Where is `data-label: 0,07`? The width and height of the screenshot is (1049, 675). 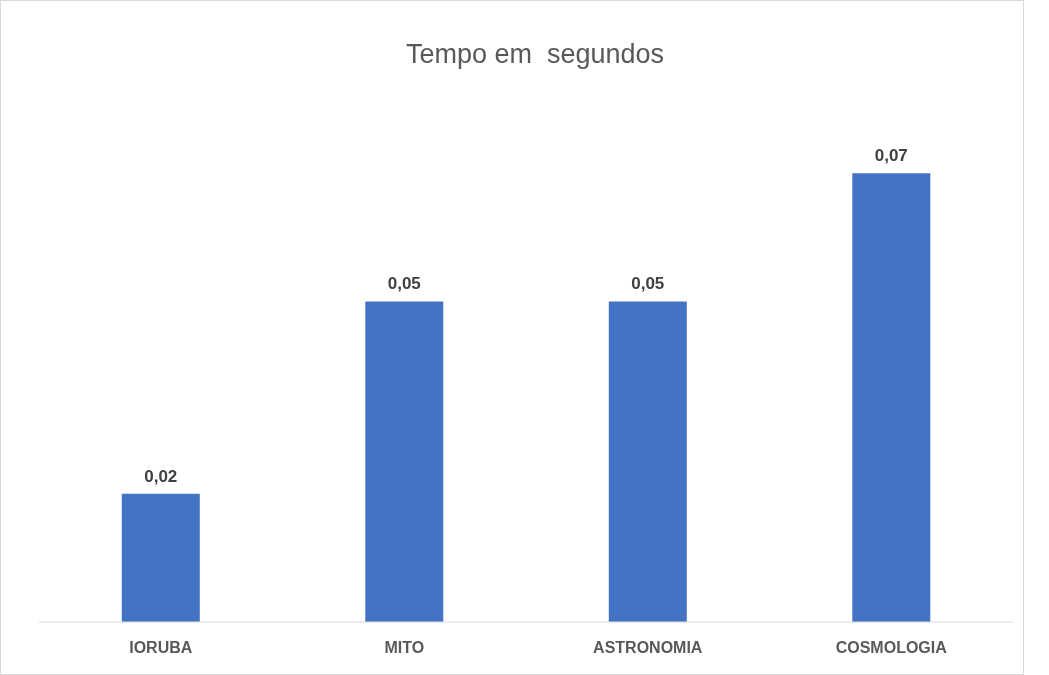
data-label: 0,07 is located at coordinates (891, 156).